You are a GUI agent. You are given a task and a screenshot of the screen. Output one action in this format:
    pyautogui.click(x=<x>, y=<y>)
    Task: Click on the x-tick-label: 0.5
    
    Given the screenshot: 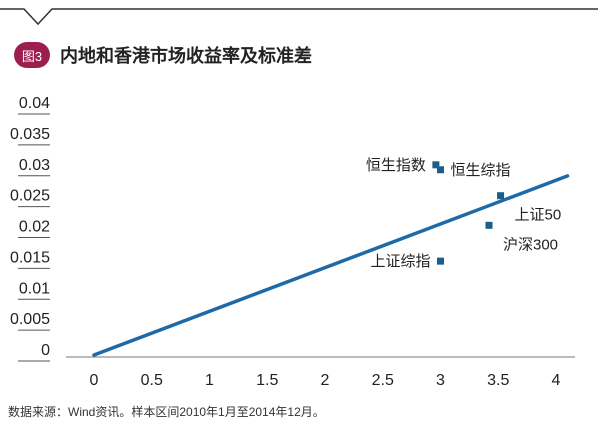 What is the action you would take?
    pyautogui.click(x=152, y=380)
    